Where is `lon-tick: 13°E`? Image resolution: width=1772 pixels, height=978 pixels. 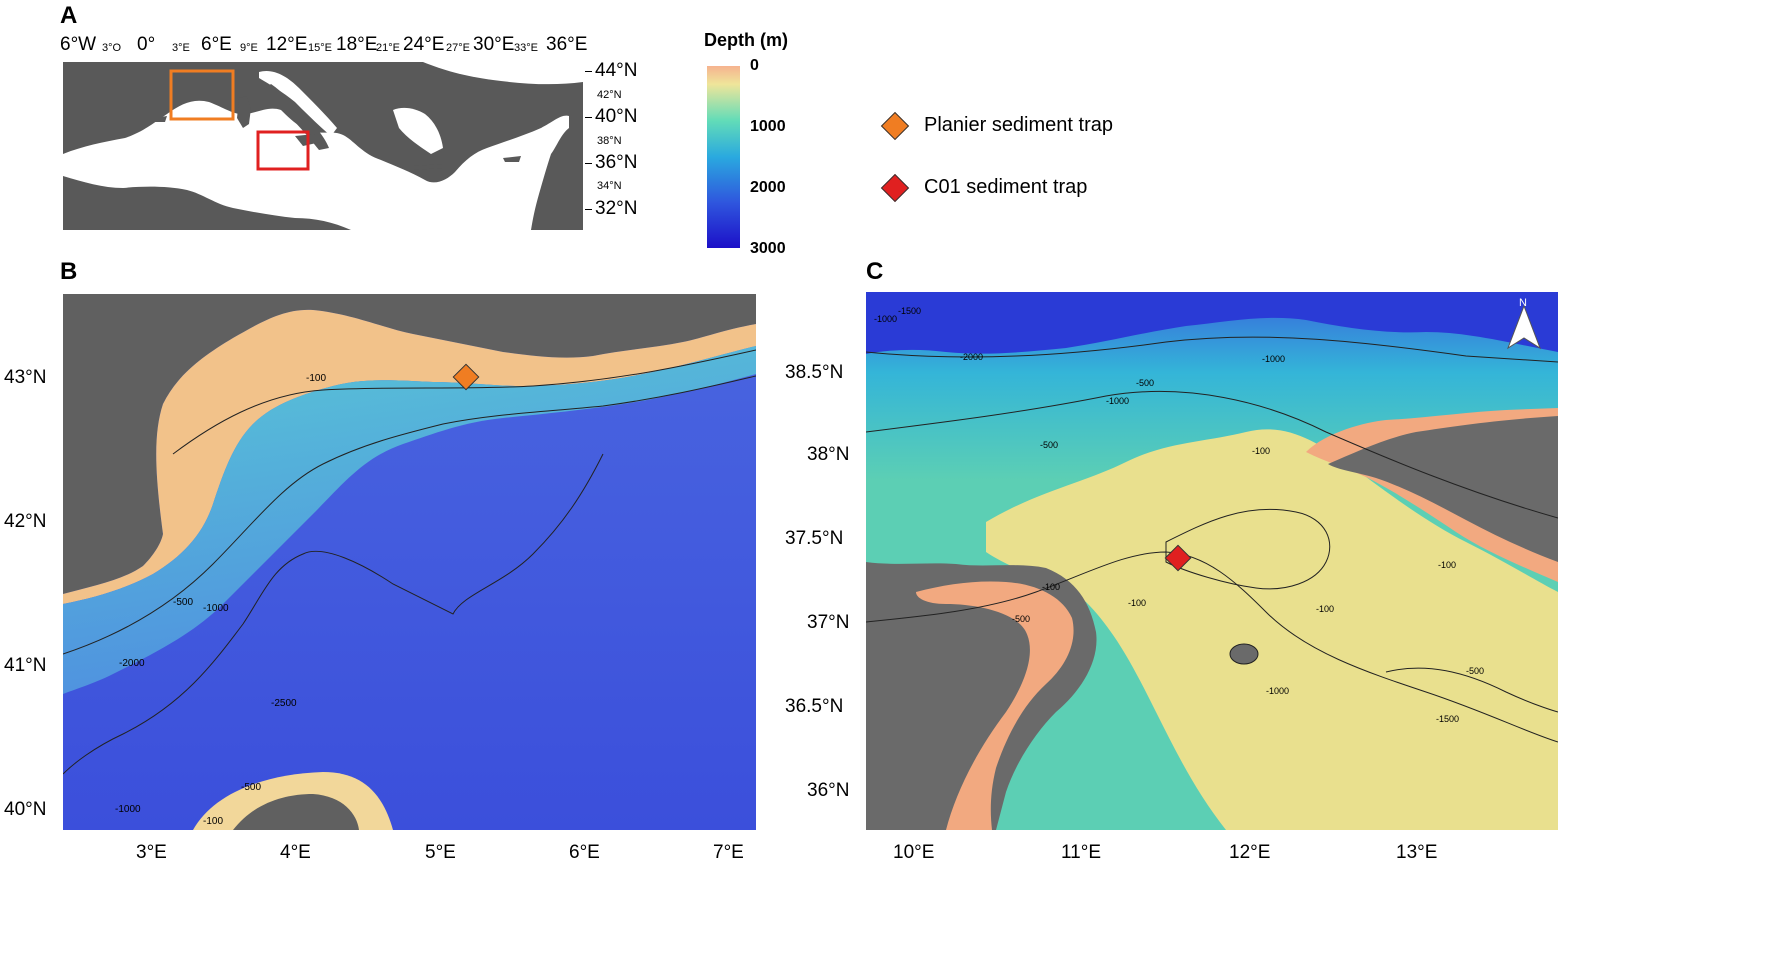 lon-tick: 13°E is located at coordinates (1417, 852).